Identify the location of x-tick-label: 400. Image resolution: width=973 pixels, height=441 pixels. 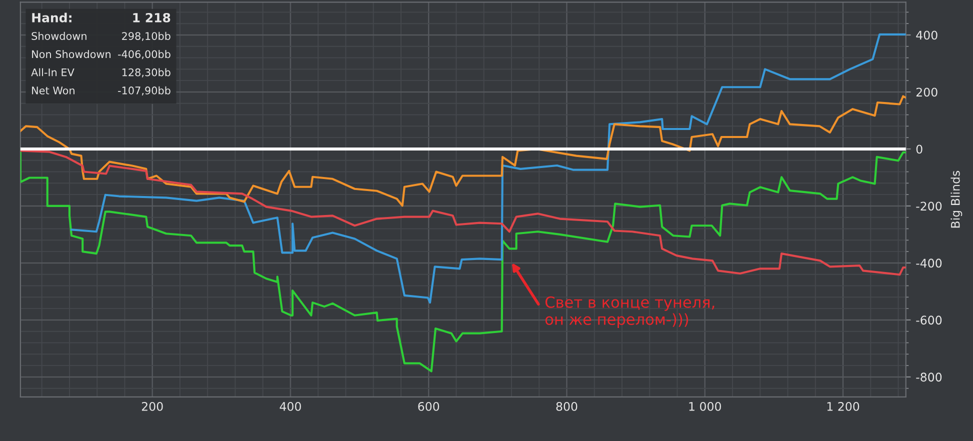
(290, 406).